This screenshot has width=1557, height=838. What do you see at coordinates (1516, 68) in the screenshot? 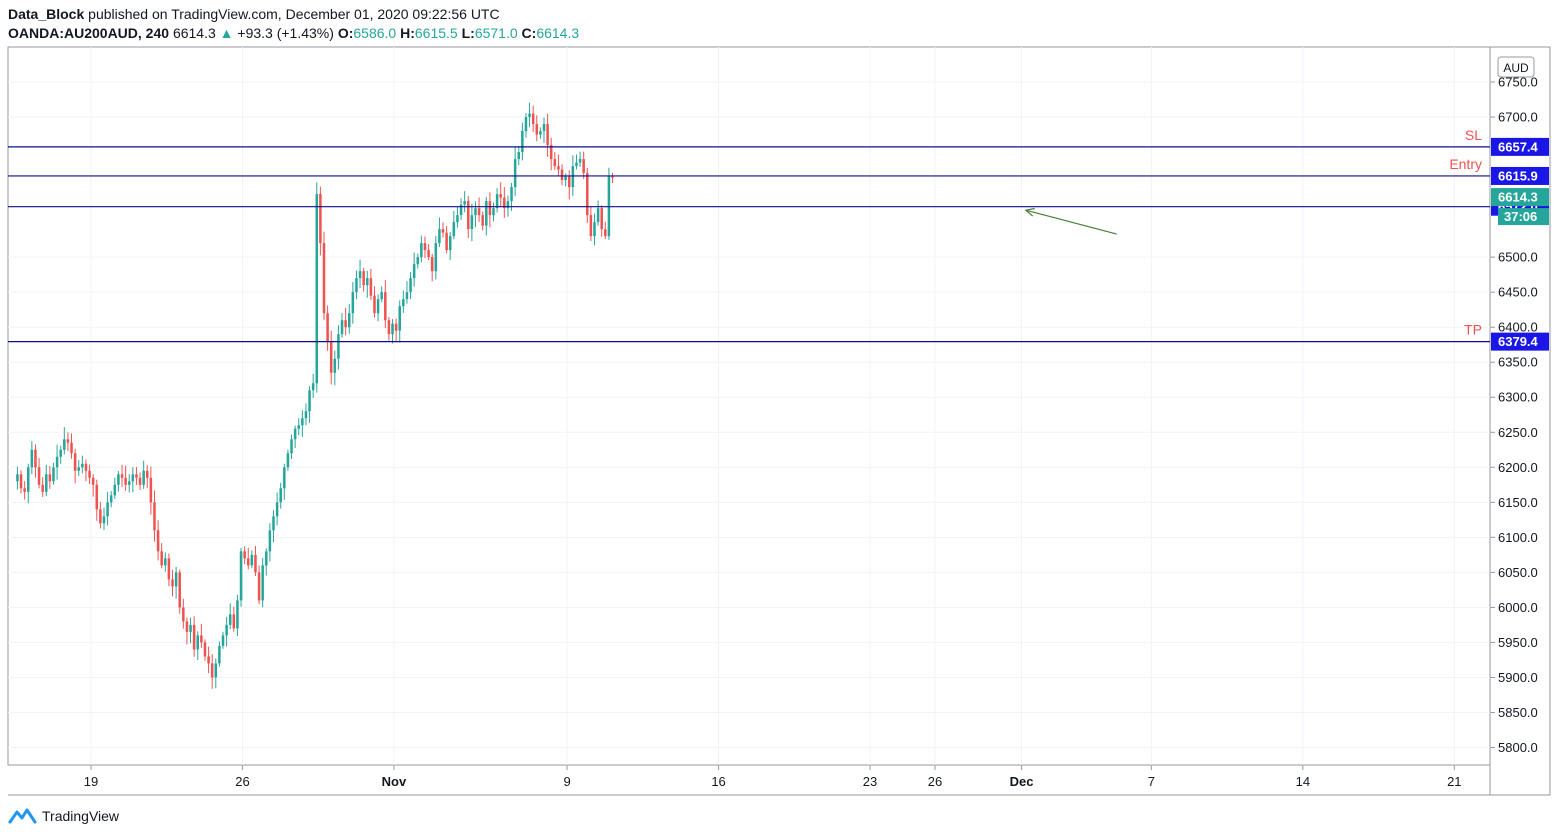
I see `currency-label: AUD` at bounding box center [1516, 68].